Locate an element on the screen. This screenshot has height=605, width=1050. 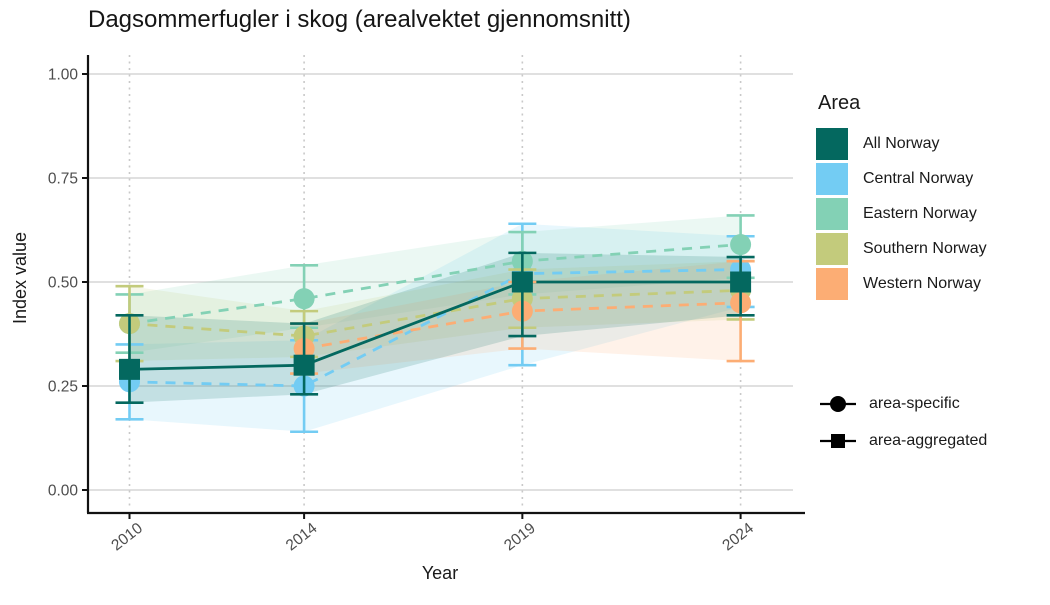
trend-line-eastern-norway is located at coordinates (435, 284).